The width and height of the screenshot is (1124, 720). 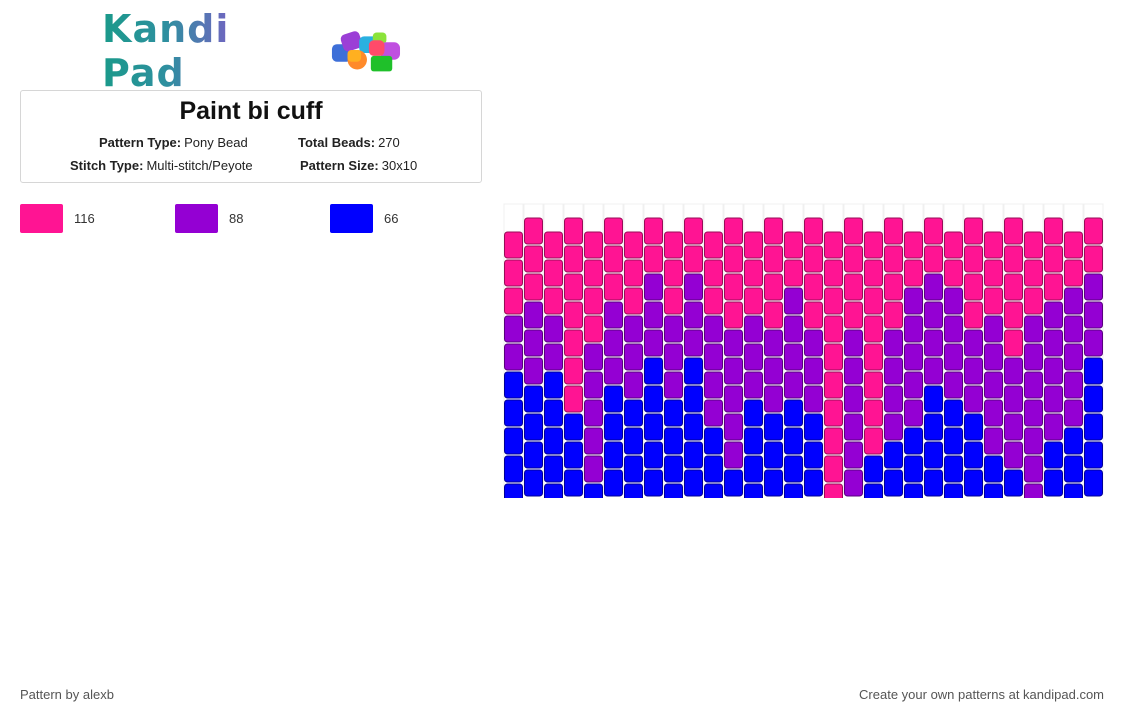 I want to click on create-patterns-link: Create your own patterns at kandipad.com, so click(x=981, y=694).